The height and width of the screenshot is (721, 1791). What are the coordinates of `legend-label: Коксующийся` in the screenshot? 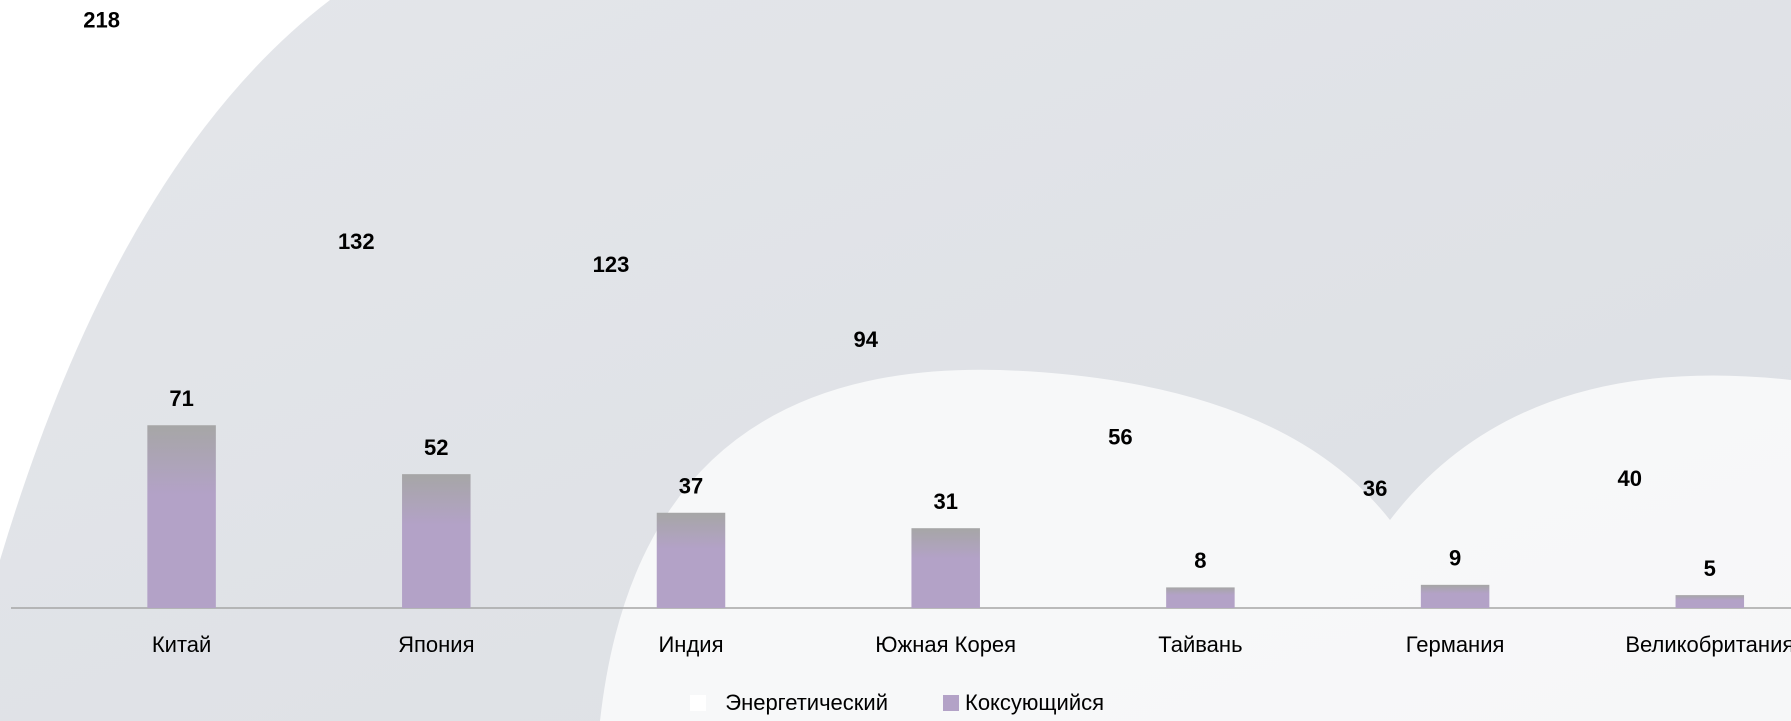 It's located at (1034, 702).